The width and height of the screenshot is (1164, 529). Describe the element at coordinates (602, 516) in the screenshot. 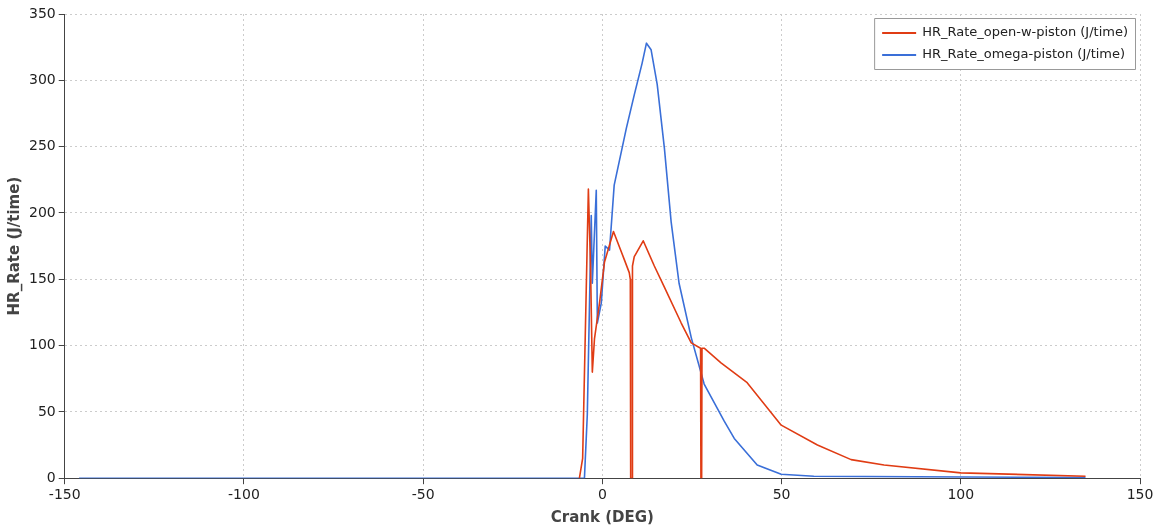

I see `x-axis-title: Crank (DEG)` at that location.